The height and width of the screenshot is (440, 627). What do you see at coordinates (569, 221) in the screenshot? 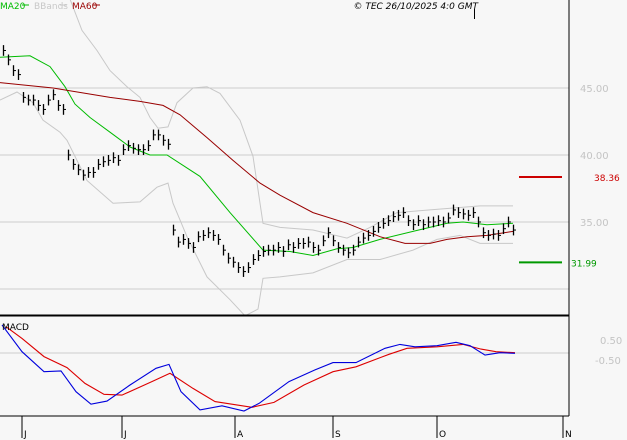
I see `price-levels: 38.36 31.99` at bounding box center [569, 221].